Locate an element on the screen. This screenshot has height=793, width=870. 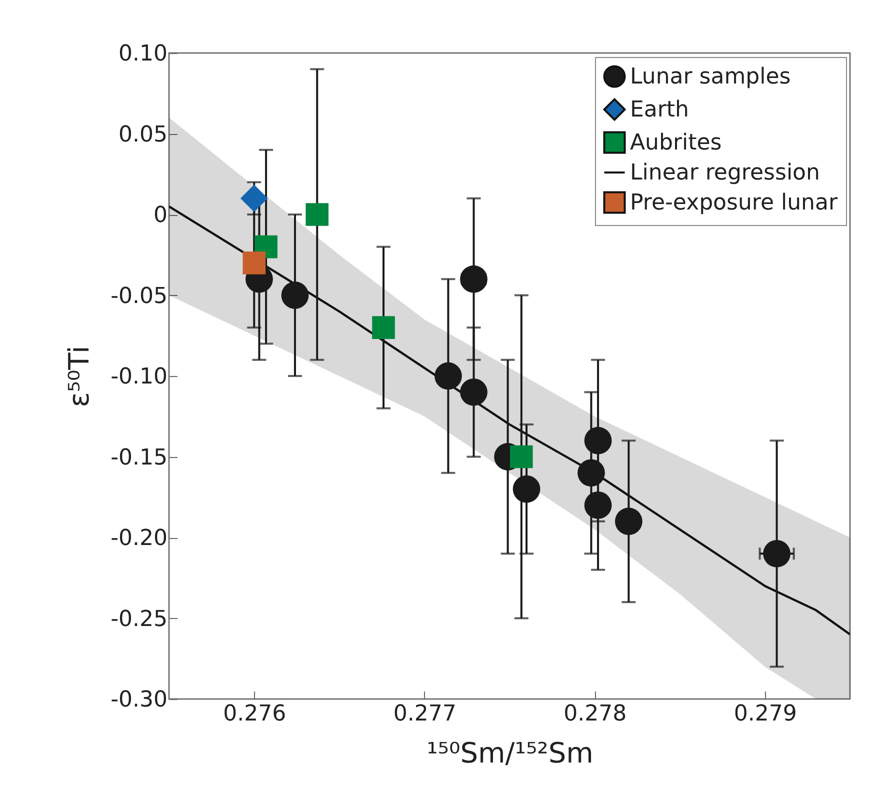
x-tick-label: 0.278 is located at coordinates (595, 714).